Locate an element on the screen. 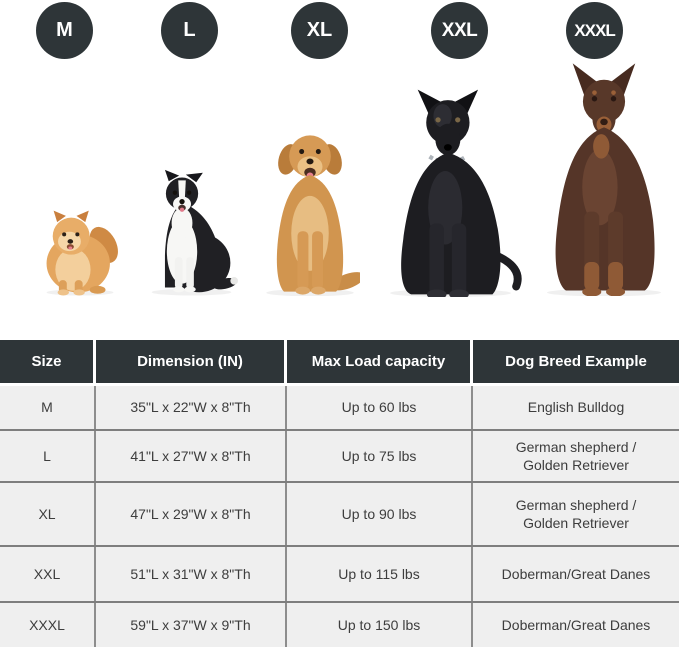  cell-max-load: Up to 115 lbs is located at coordinates (380, 574).